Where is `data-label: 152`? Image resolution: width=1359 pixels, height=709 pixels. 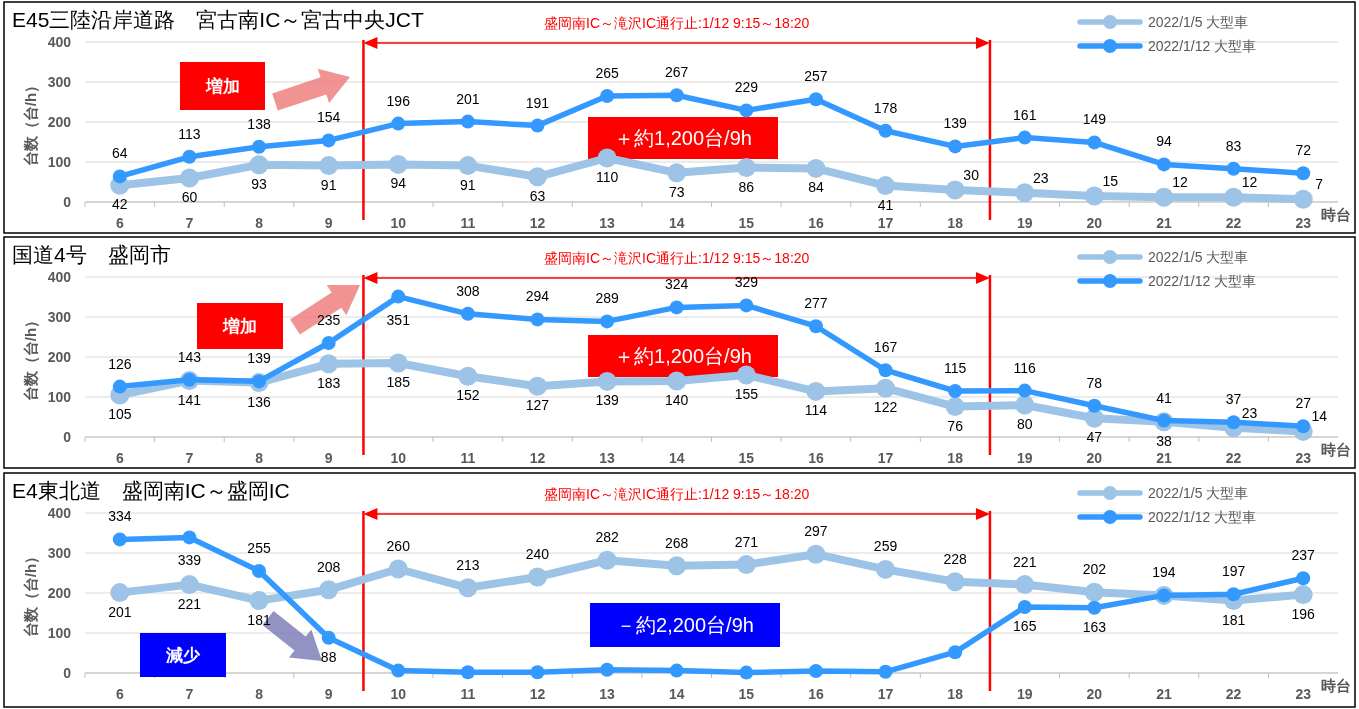 data-label: 152 is located at coordinates (468, 395).